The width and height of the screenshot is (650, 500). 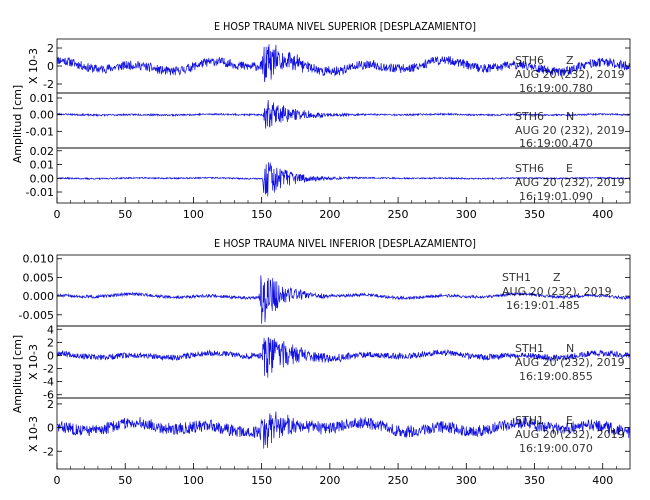 What do you see at coordinates (556, 143) in the screenshot?
I see `time-label: 16:19:00.470` at bounding box center [556, 143].